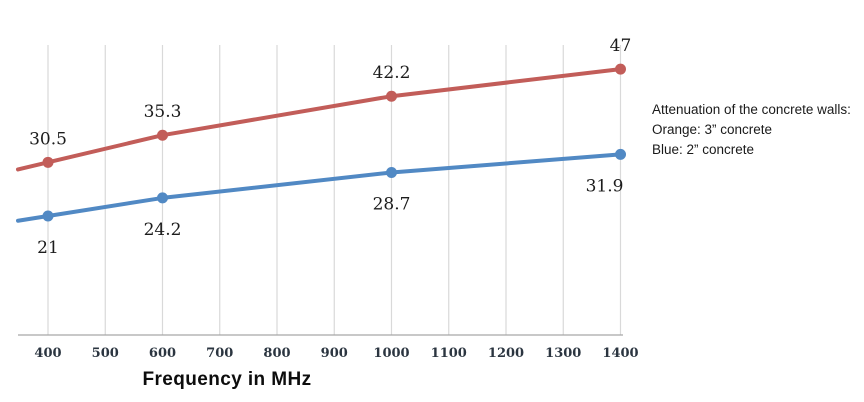 This screenshot has width=864, height=402. Describe the element at coordinates (334, 353) in the screenshot. I see `x-tick-label: 900` at that location.